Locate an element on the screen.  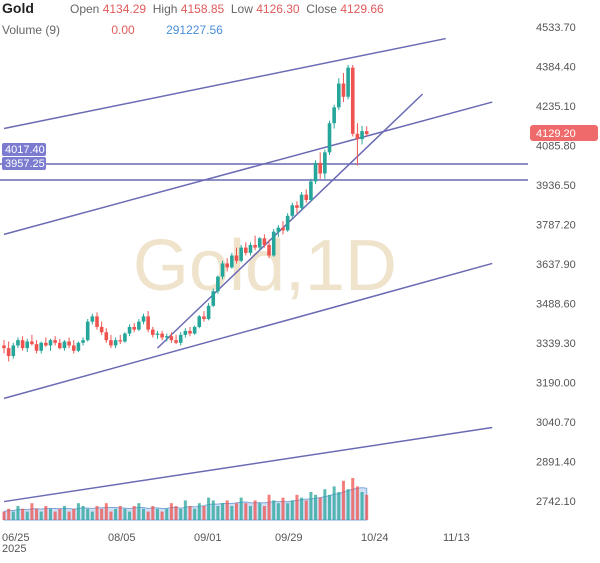
y-tick-label: 4384.40 is located at coordinates (556, 68).